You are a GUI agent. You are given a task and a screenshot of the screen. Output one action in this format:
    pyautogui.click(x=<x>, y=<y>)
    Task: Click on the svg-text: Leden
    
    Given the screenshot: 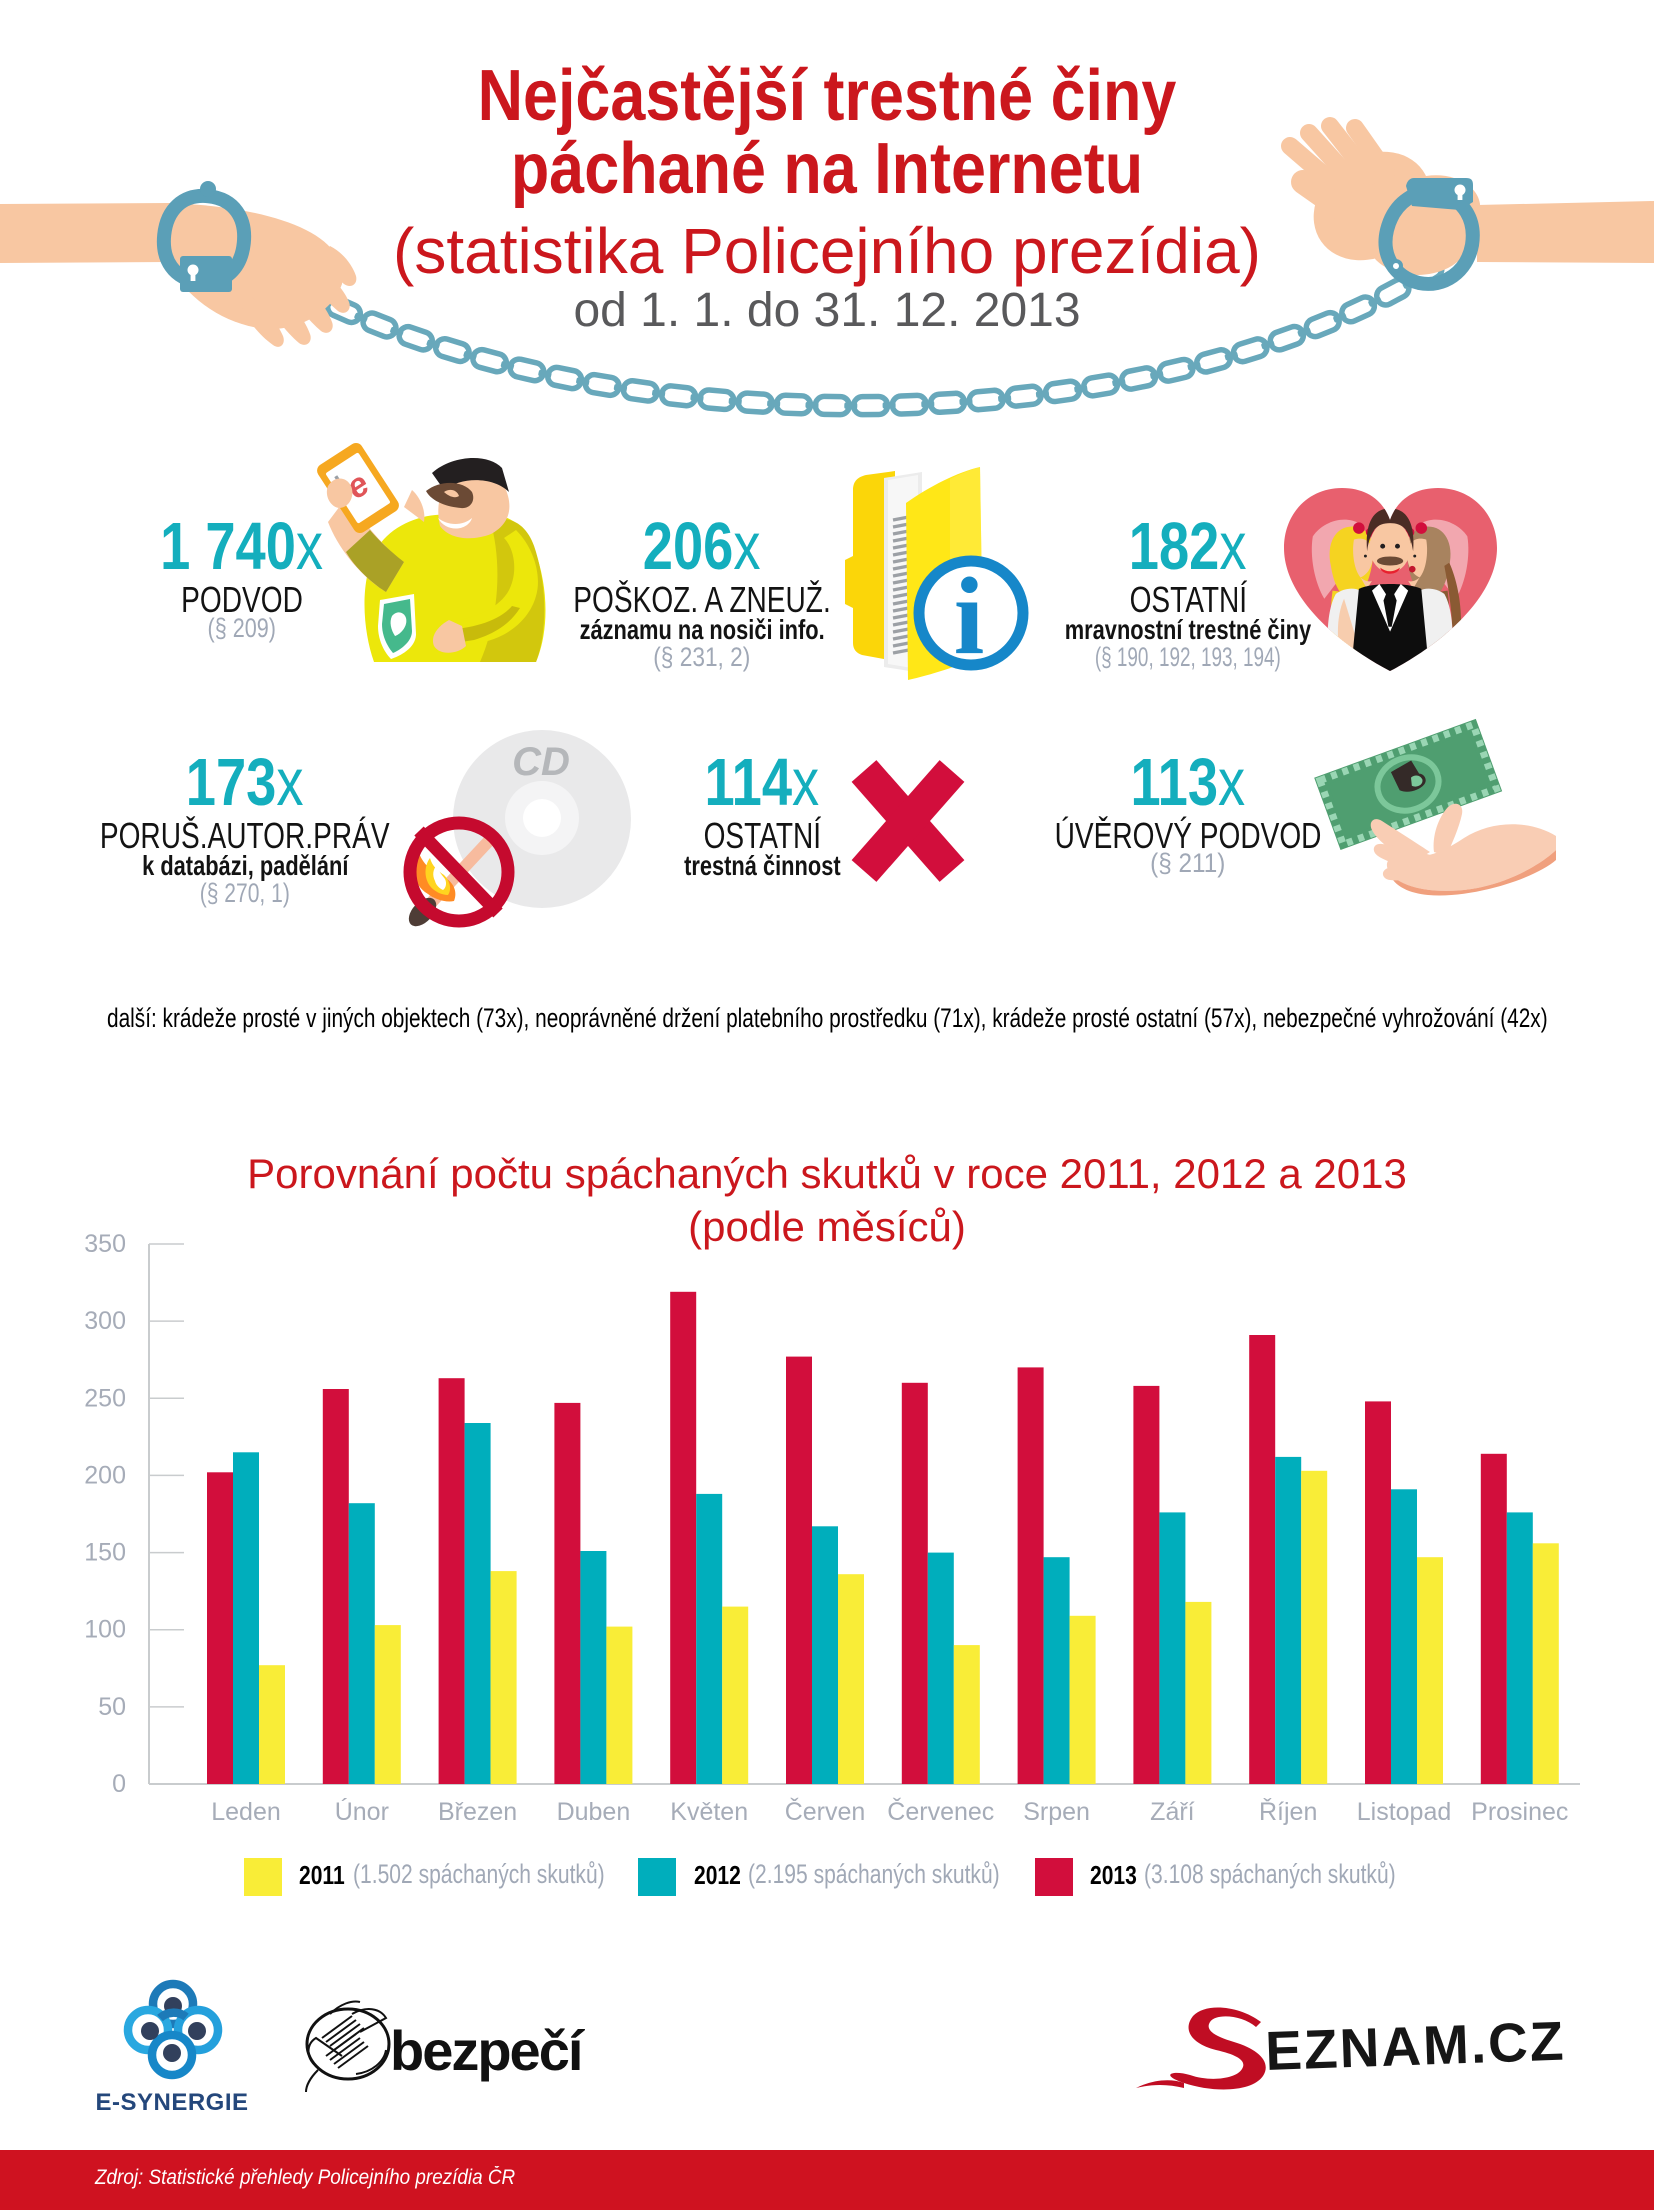 What is the action you would take?
    pyautogui.click(x=246, y=1812)
    